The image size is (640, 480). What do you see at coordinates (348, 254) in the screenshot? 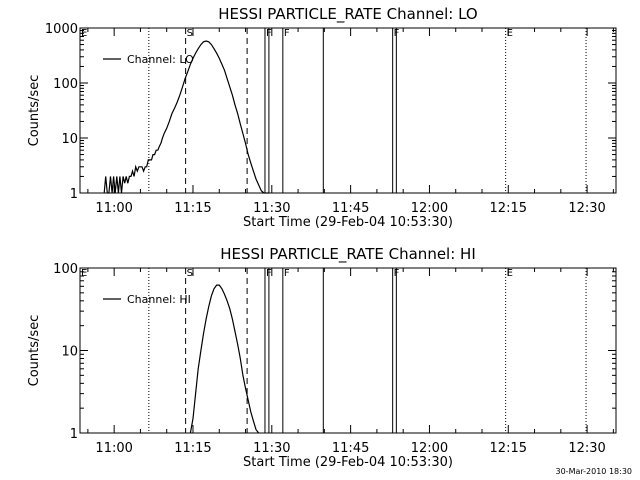
I see `chart-title: HESSI PARTICLE_RATE Channel: HI` at bounding box center [348, 254].